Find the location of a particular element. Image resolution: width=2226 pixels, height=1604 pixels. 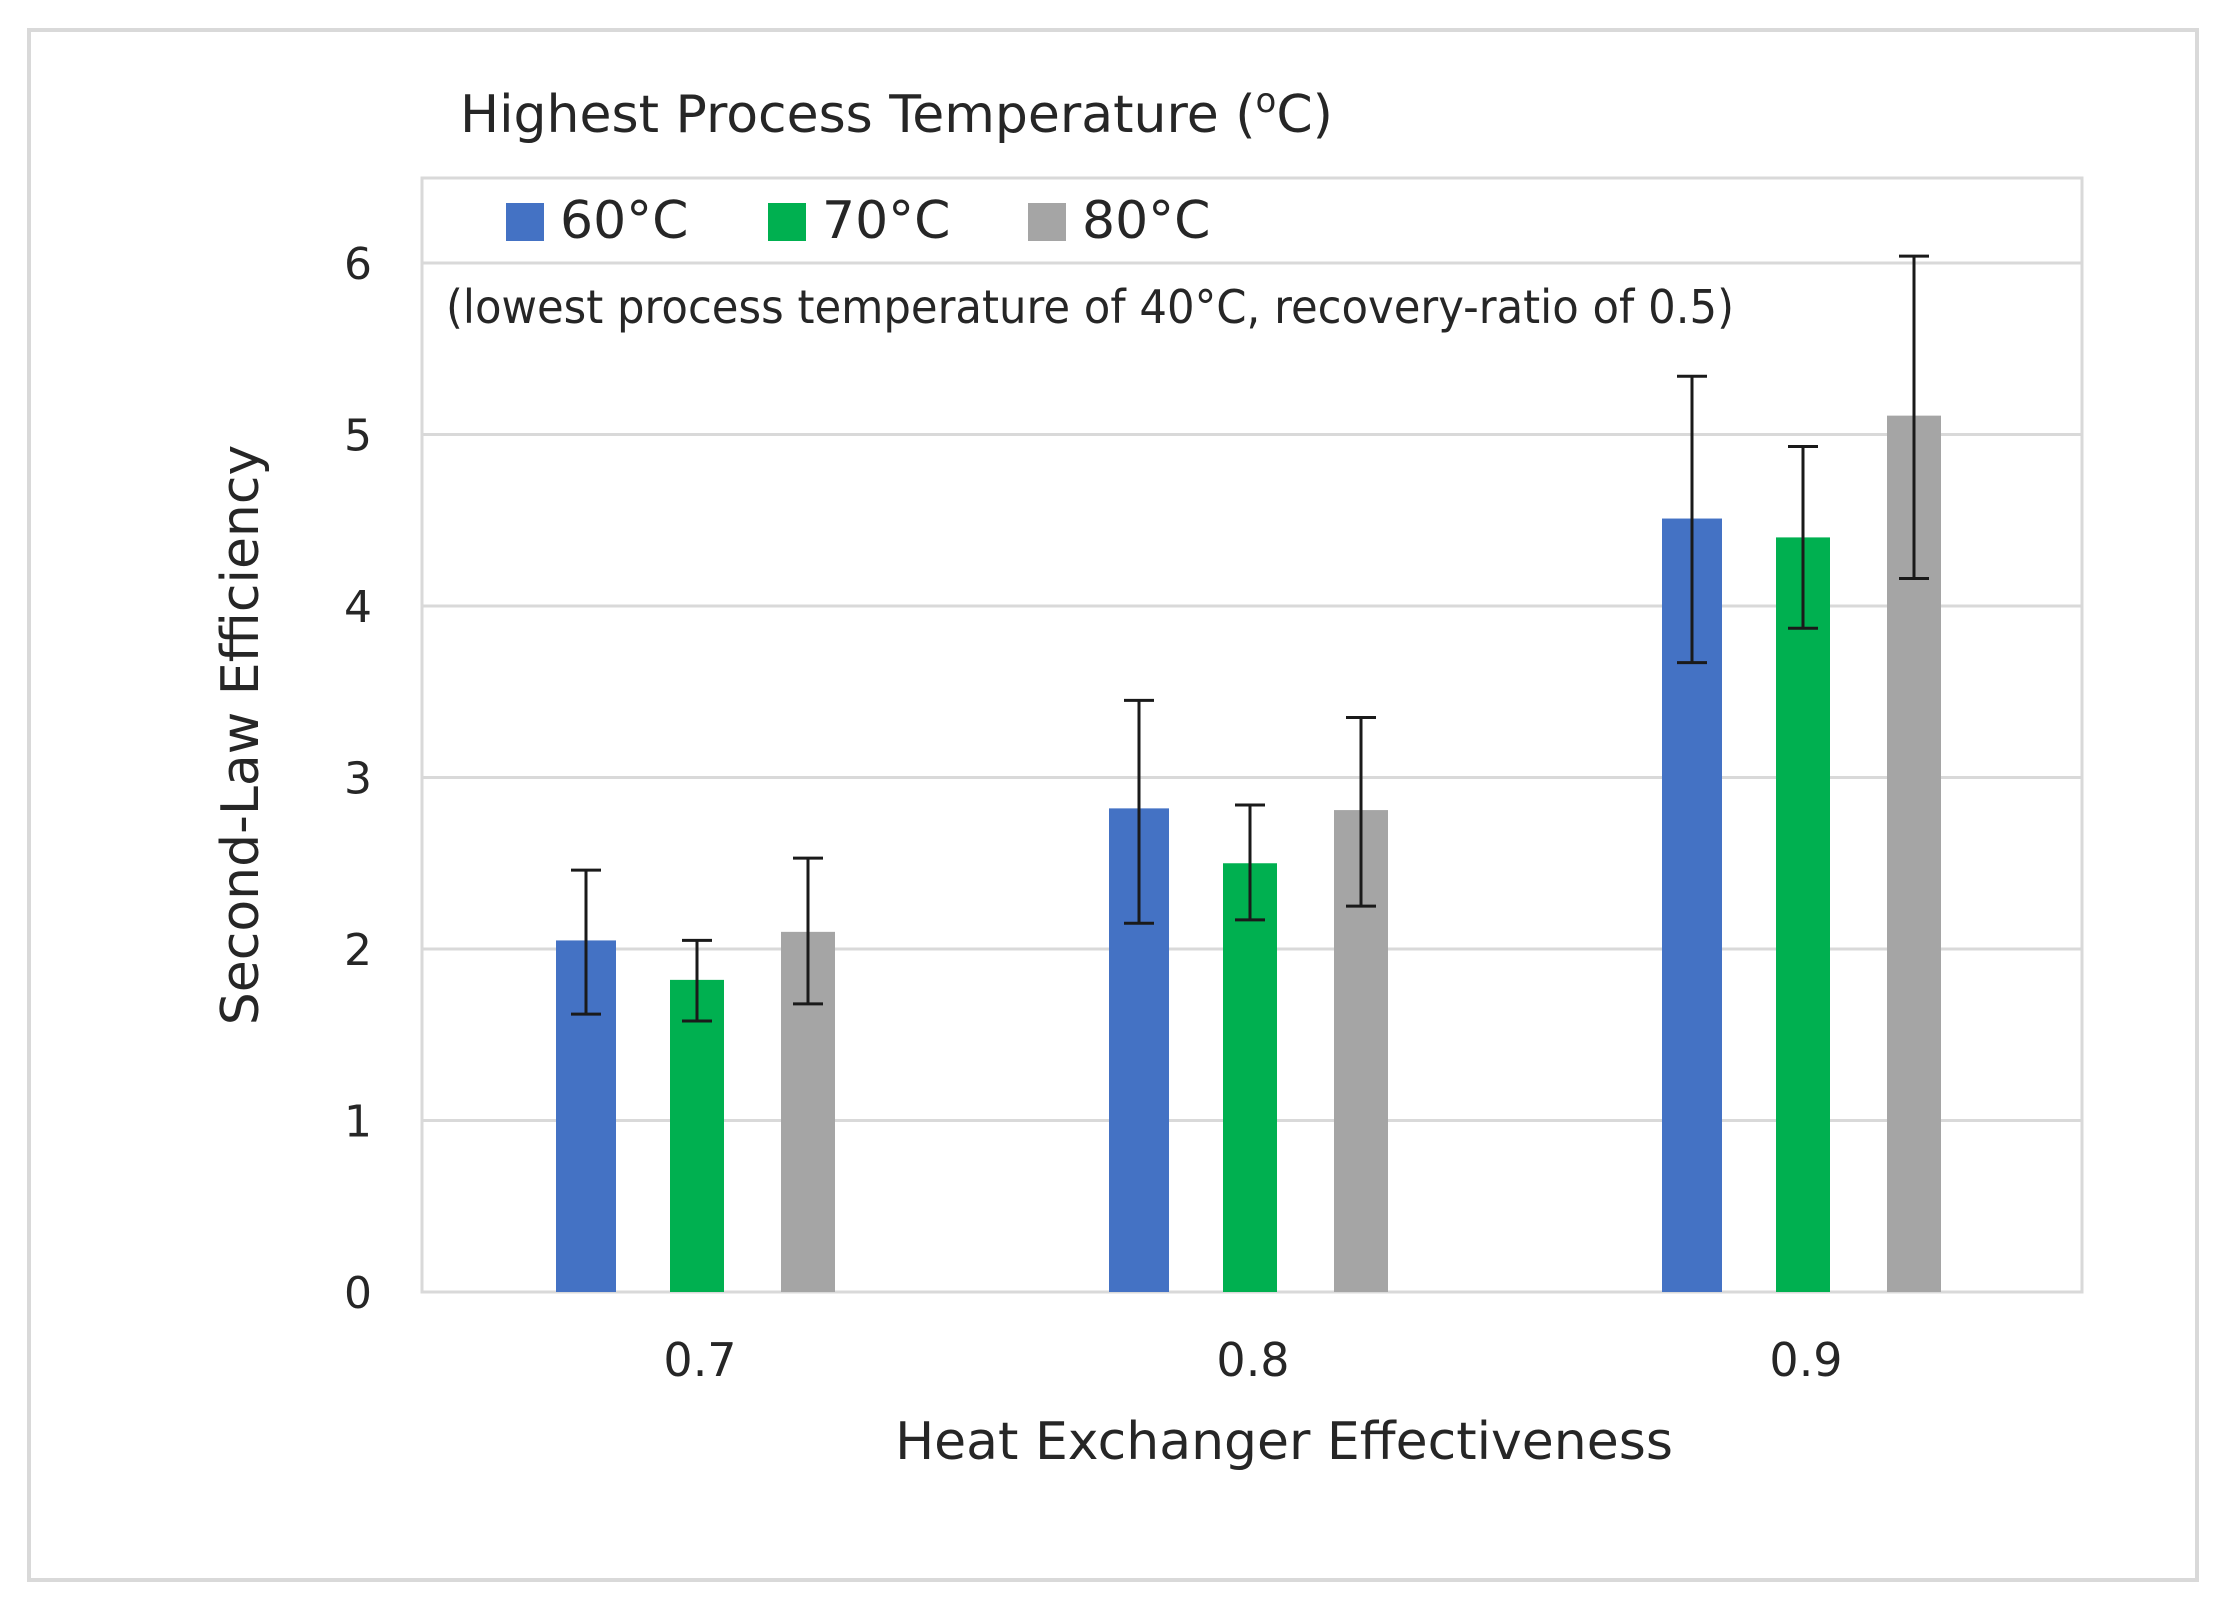

y-tick-label: 0 is located at coordinates (358, 1293).